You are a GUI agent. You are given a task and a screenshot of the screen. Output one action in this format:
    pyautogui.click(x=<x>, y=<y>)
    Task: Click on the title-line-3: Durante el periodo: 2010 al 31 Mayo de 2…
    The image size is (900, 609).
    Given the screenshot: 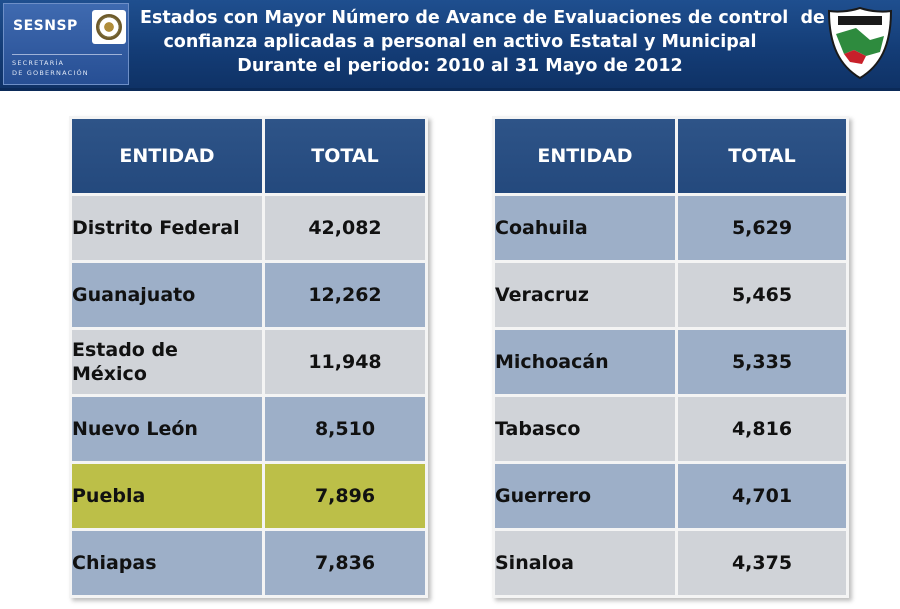 What is the action you would take?
    pyautogui.click(x=460, y=66)
    